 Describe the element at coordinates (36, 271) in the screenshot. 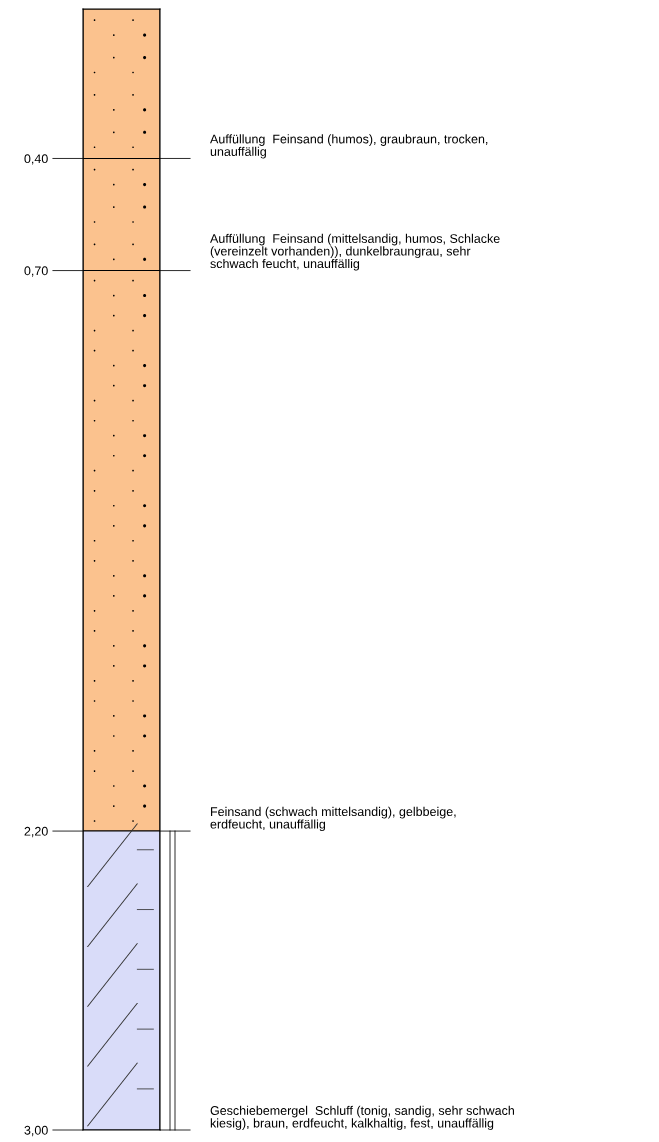

I see `y-tick-label: 0,70` at that location.